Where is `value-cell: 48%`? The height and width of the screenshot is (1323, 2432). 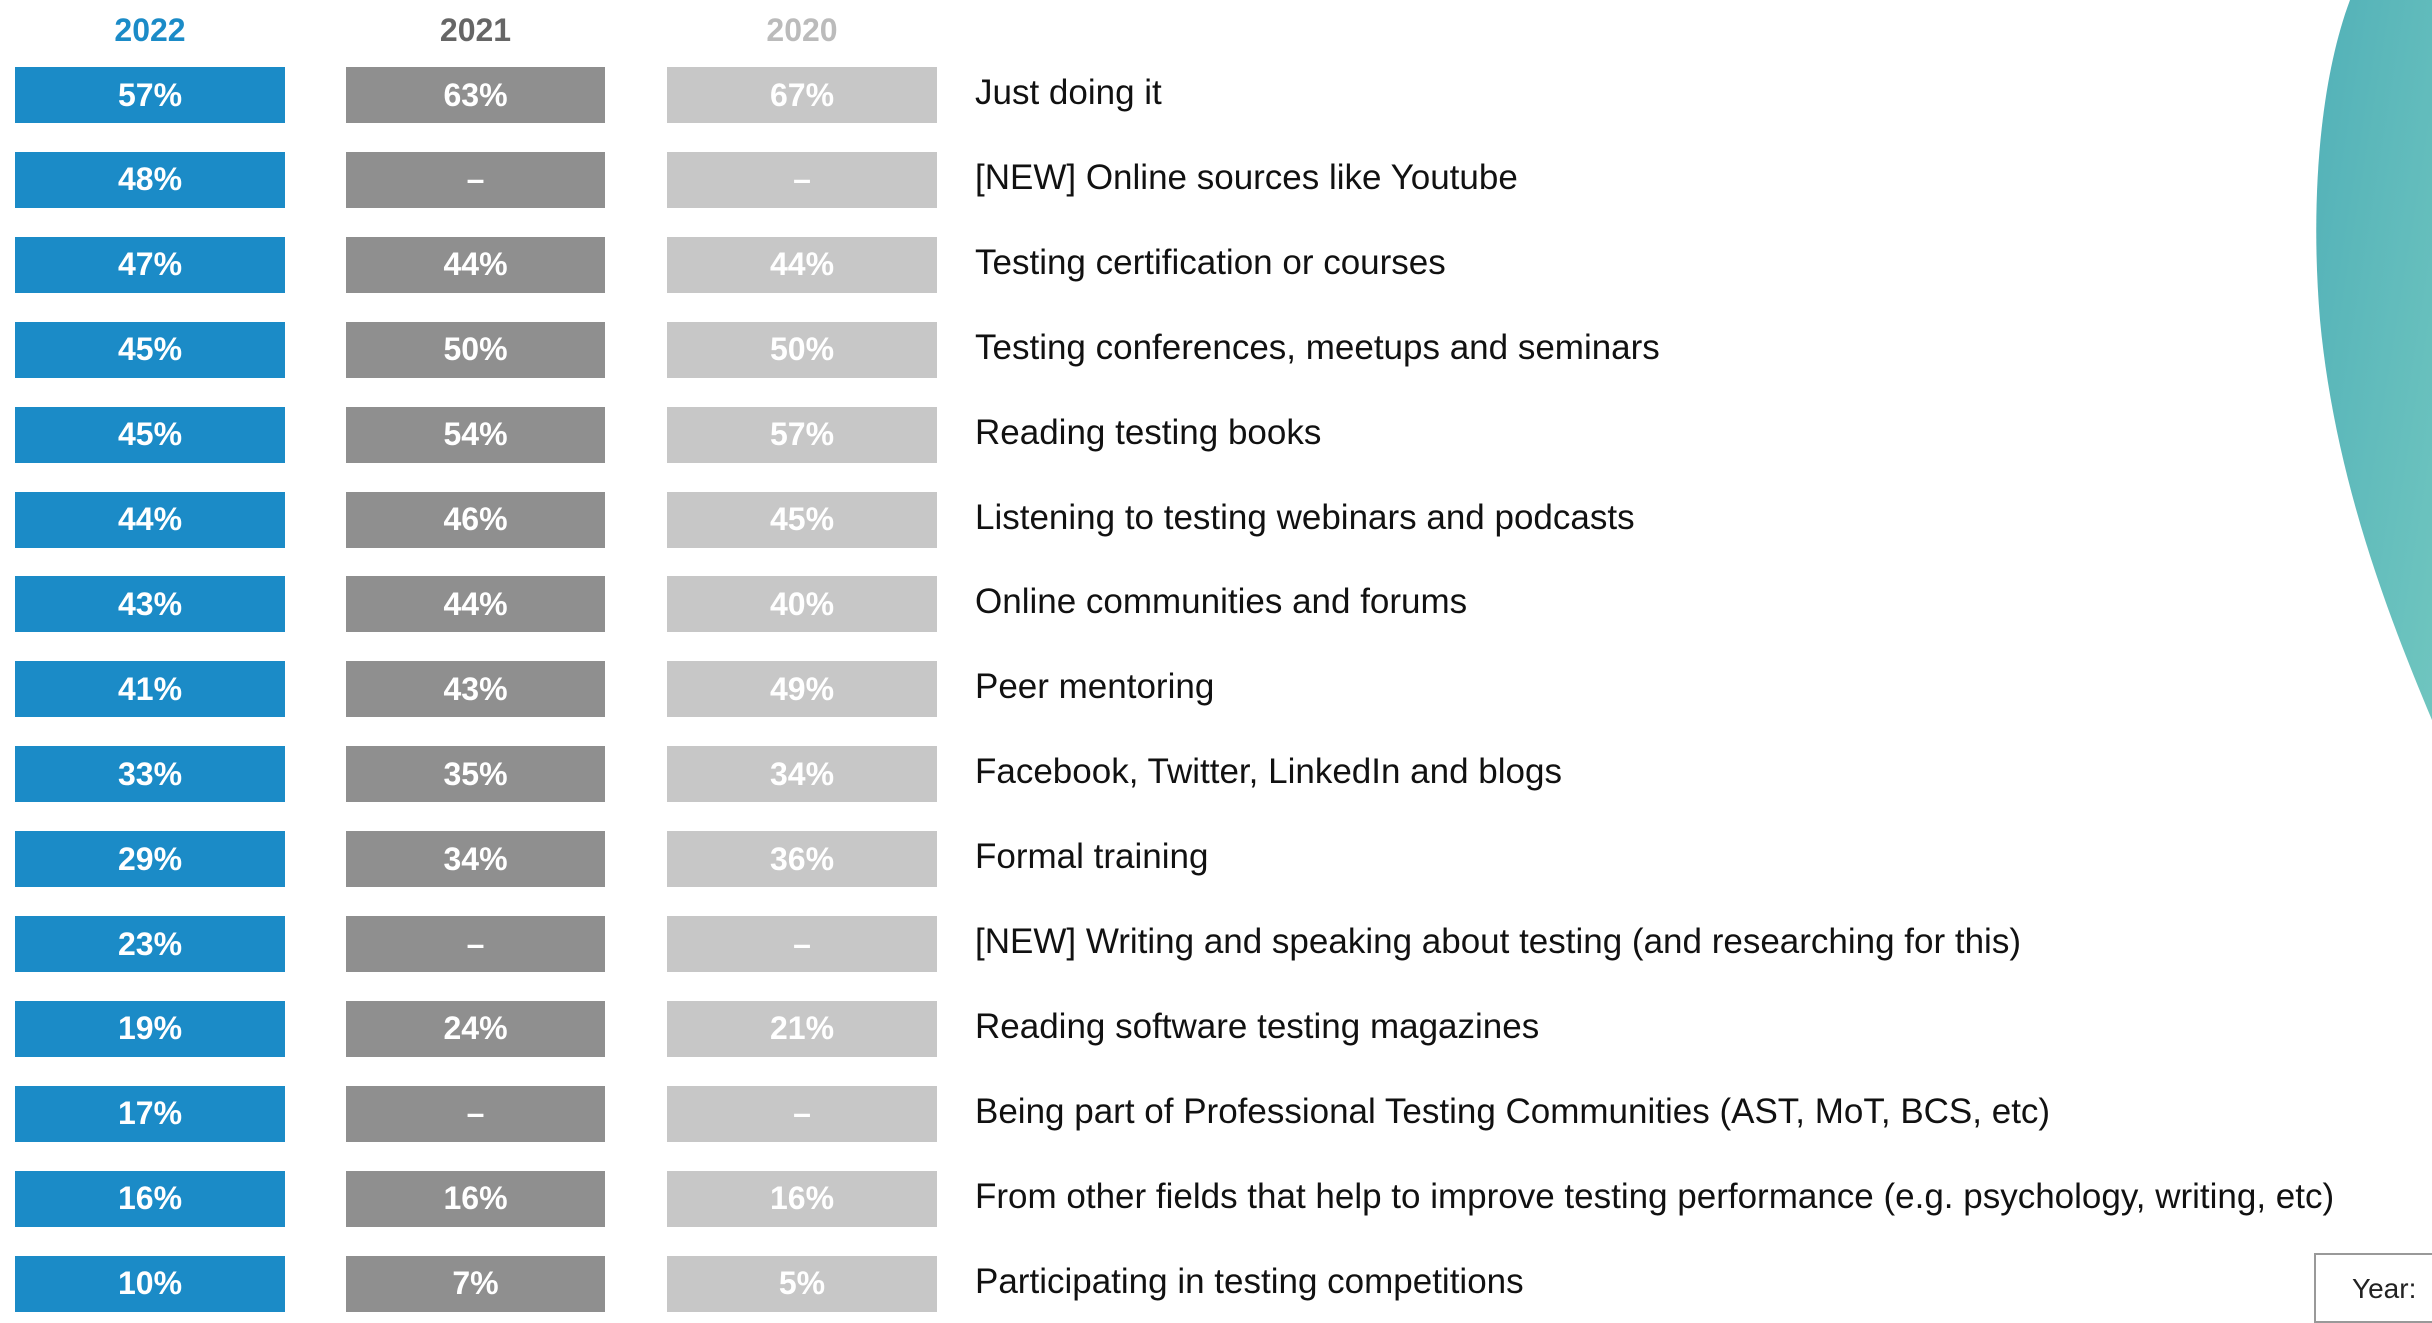
value-cell: 48% is located at coordinates (150, 179).